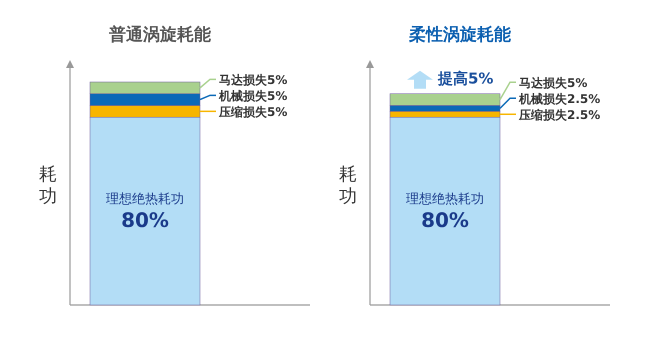  I want to click on data-label: 压缩损失2.5%, so click(559, 115).